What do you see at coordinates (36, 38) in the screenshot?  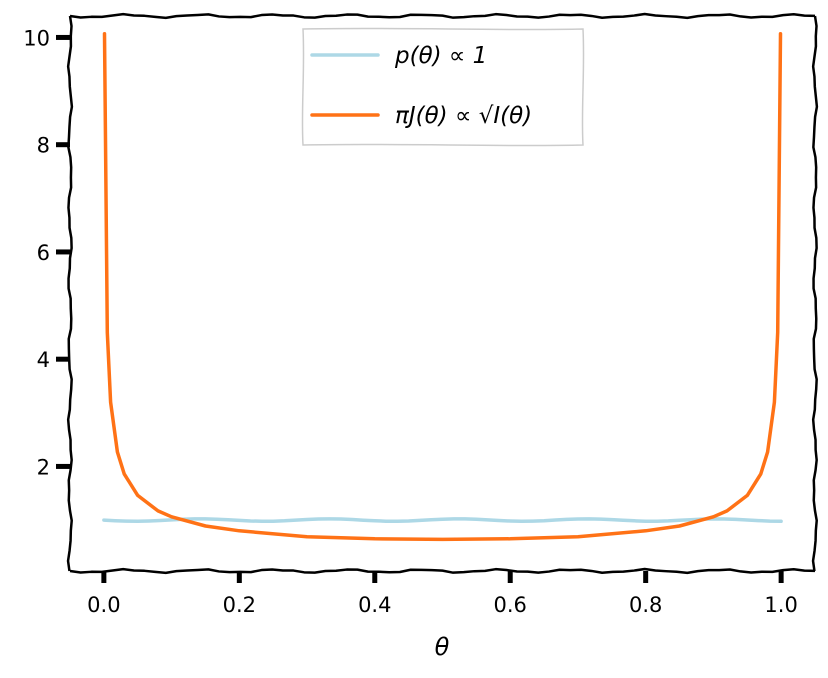 I see `y-tick-label: 10` at bounding box center [36, 38].